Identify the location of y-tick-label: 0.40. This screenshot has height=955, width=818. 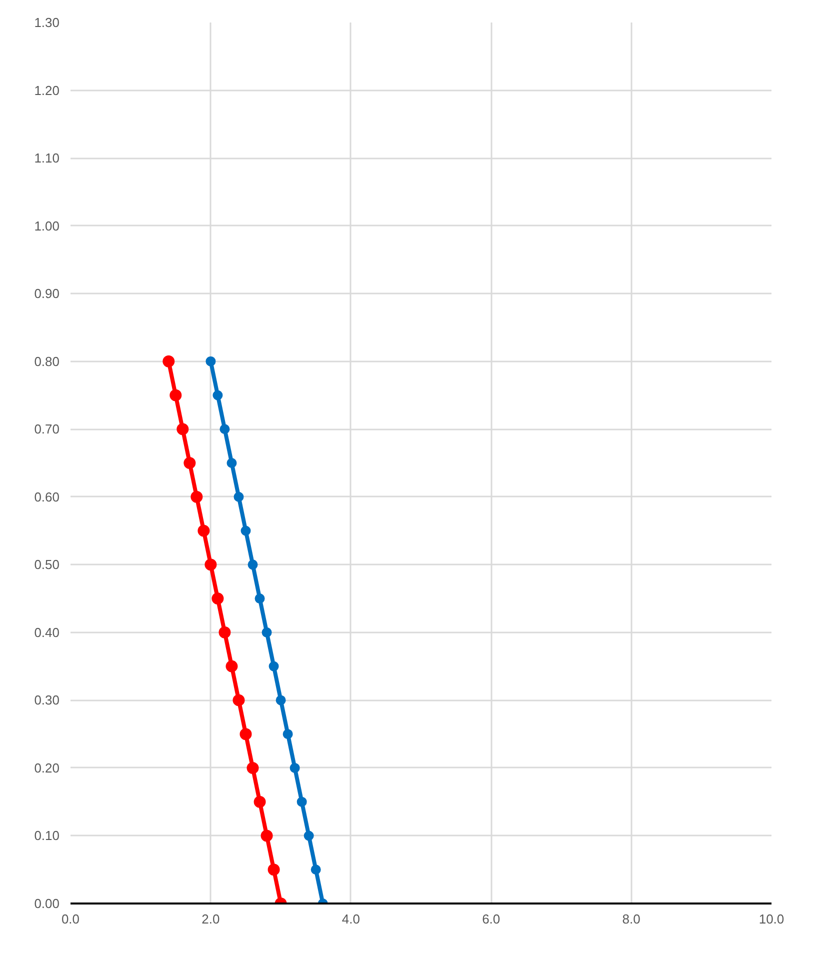
(47, 632).